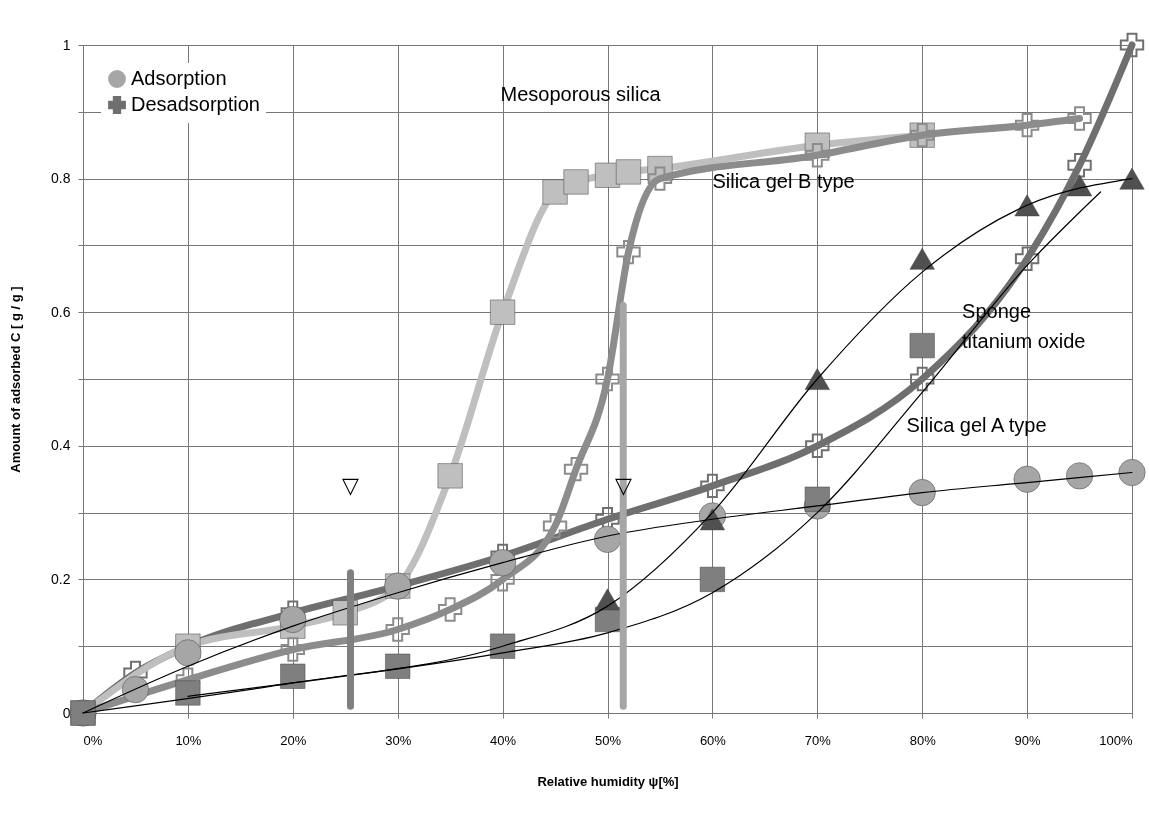 This screenshot has height=840, width=1149. Describe the element at coordinates (188, 740) in the screenshot. I see `x-tick-label: 10%` at that location.